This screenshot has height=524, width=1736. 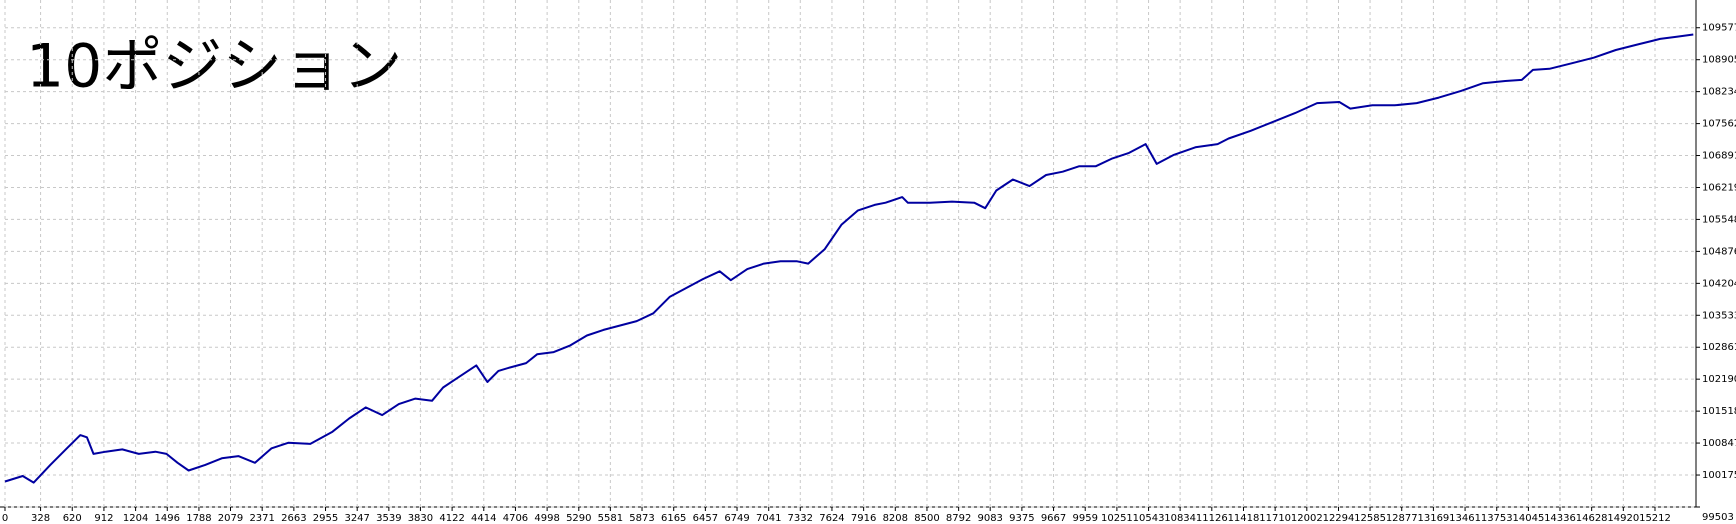 I want to click on x-tick-label: 9375, so click(x=1021, y=518).